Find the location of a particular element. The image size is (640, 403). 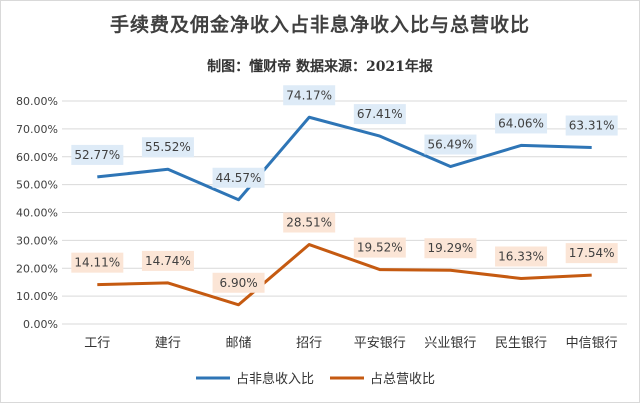

y-tick-label: 20.00% is located at coordinates (37, 268).